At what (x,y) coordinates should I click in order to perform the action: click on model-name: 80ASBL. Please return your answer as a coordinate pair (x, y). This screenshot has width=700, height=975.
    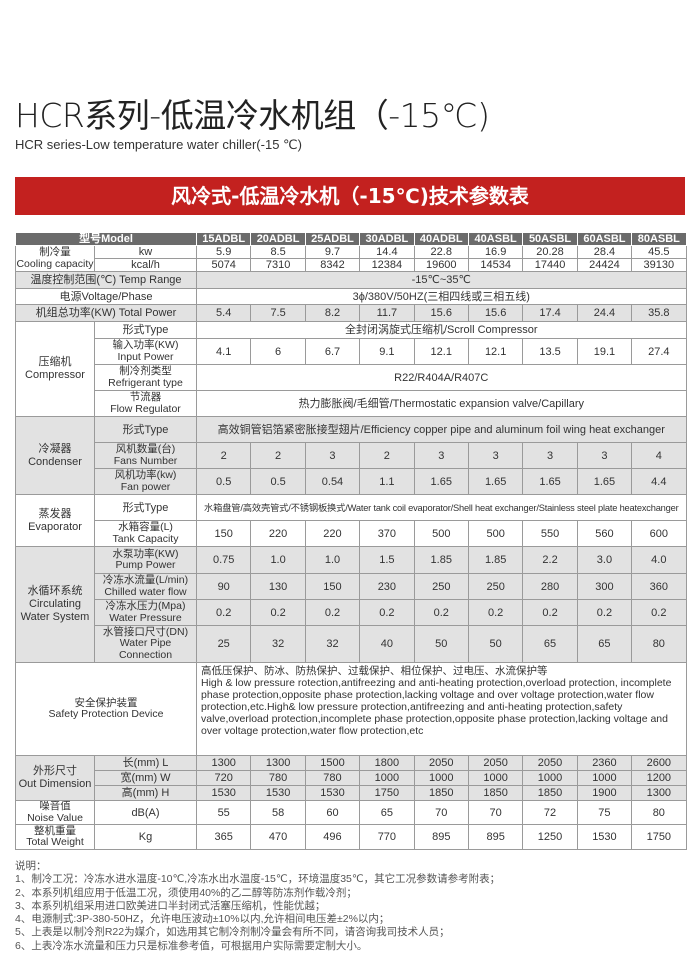
    Looking at the image, I should click on (659, 239).